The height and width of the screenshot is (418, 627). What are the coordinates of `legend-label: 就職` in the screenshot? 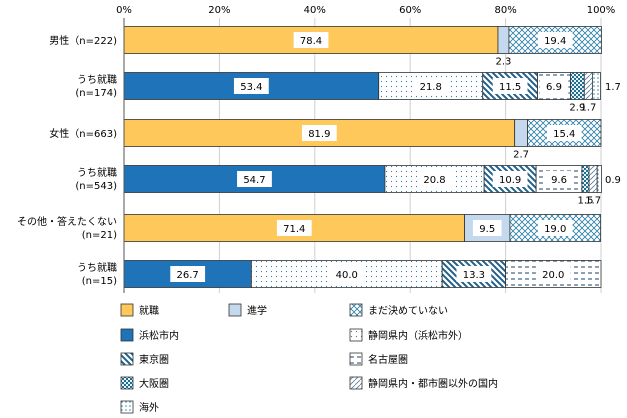 It's located at (149, 310).